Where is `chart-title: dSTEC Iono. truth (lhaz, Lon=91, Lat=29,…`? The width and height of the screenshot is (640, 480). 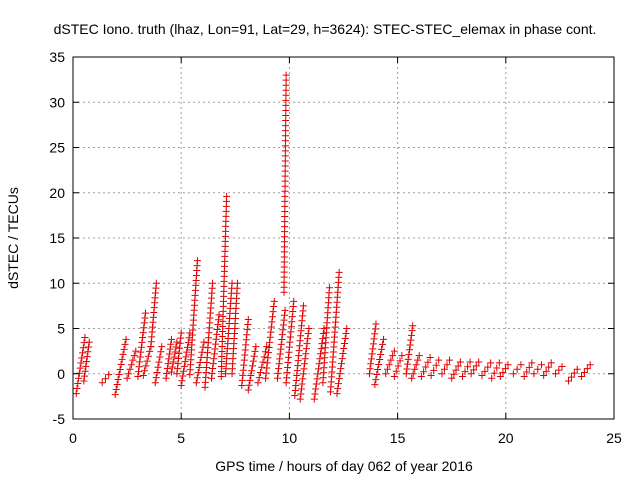 chart-title: dSTEC Iono. truth (lhaz, Lon=91, Lat=29,… is located at coordinates (325, 29).